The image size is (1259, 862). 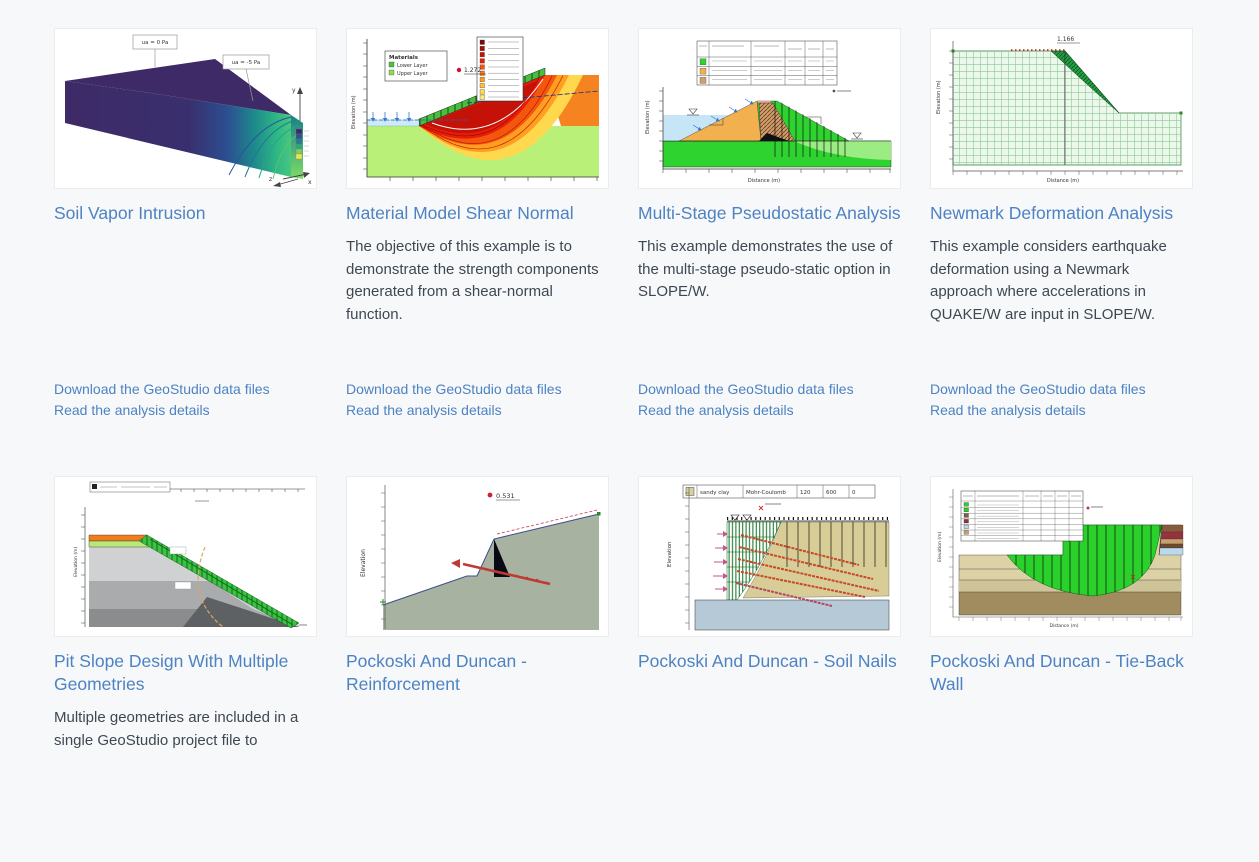 I want to click on seepage-arrows, so click(x=391, y=117).